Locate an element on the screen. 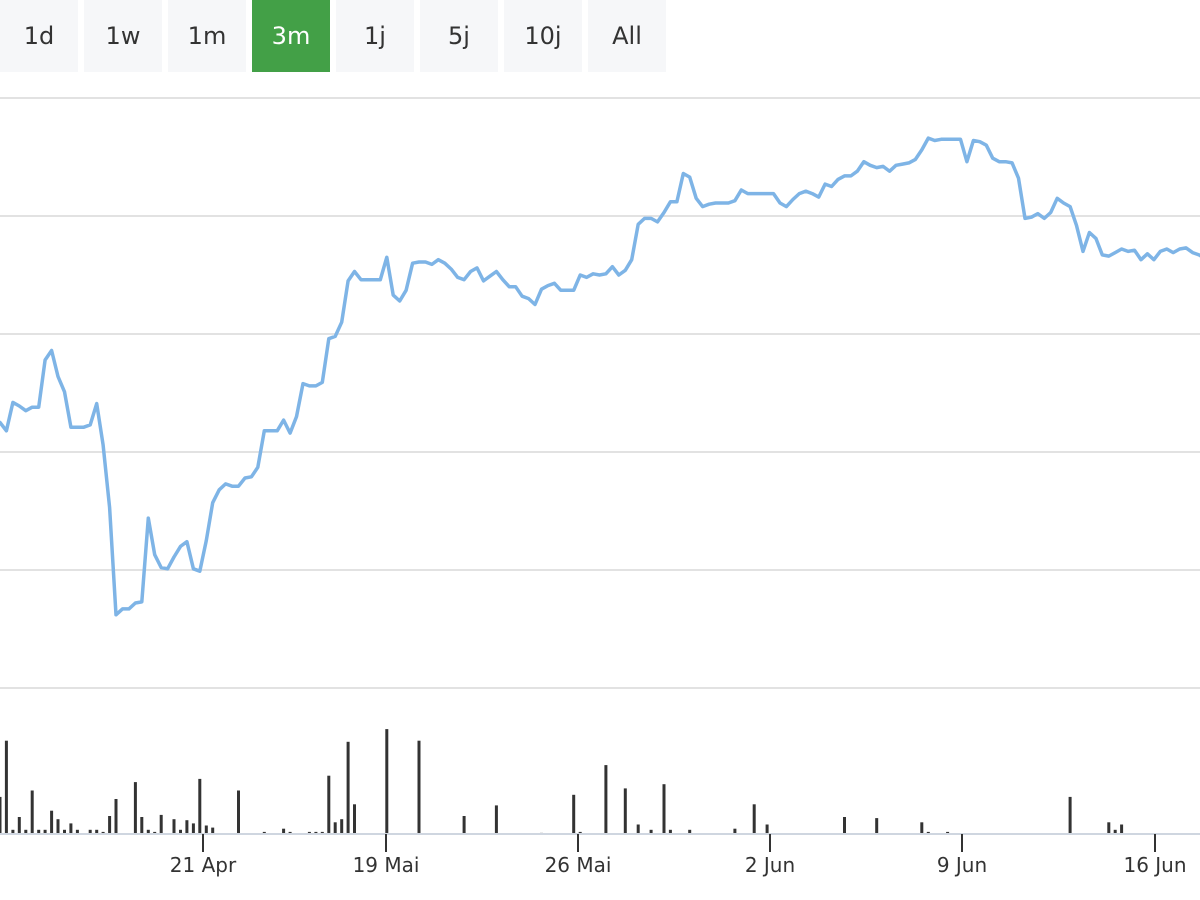  range-button-1j: 1j is located at coordinates (375, 36).